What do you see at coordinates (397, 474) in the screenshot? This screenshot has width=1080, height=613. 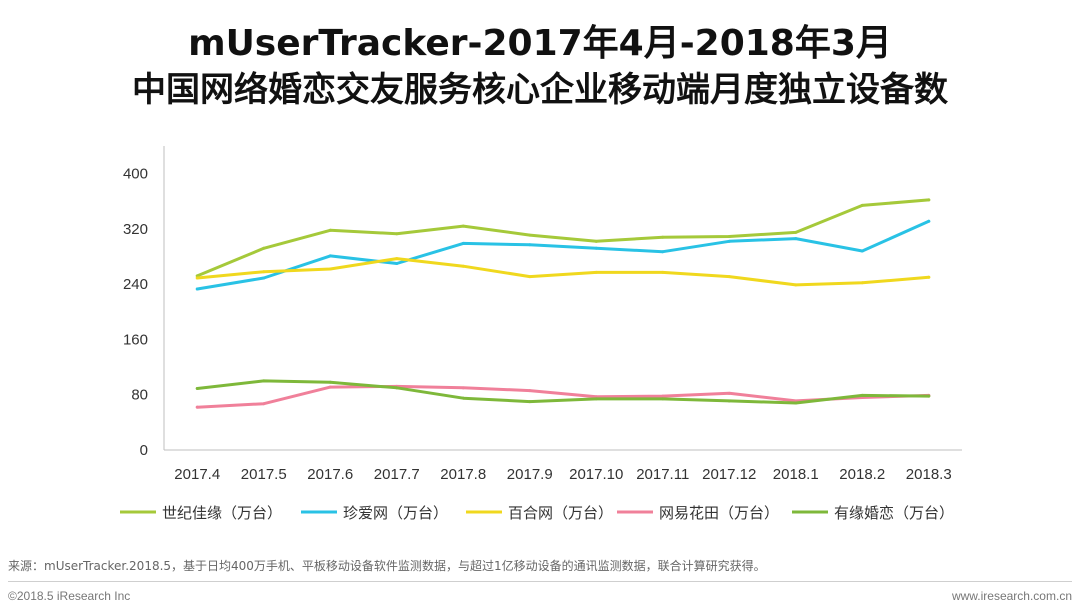 I see `x-tick-label: 2017.7` at bounding box center [397, 474].